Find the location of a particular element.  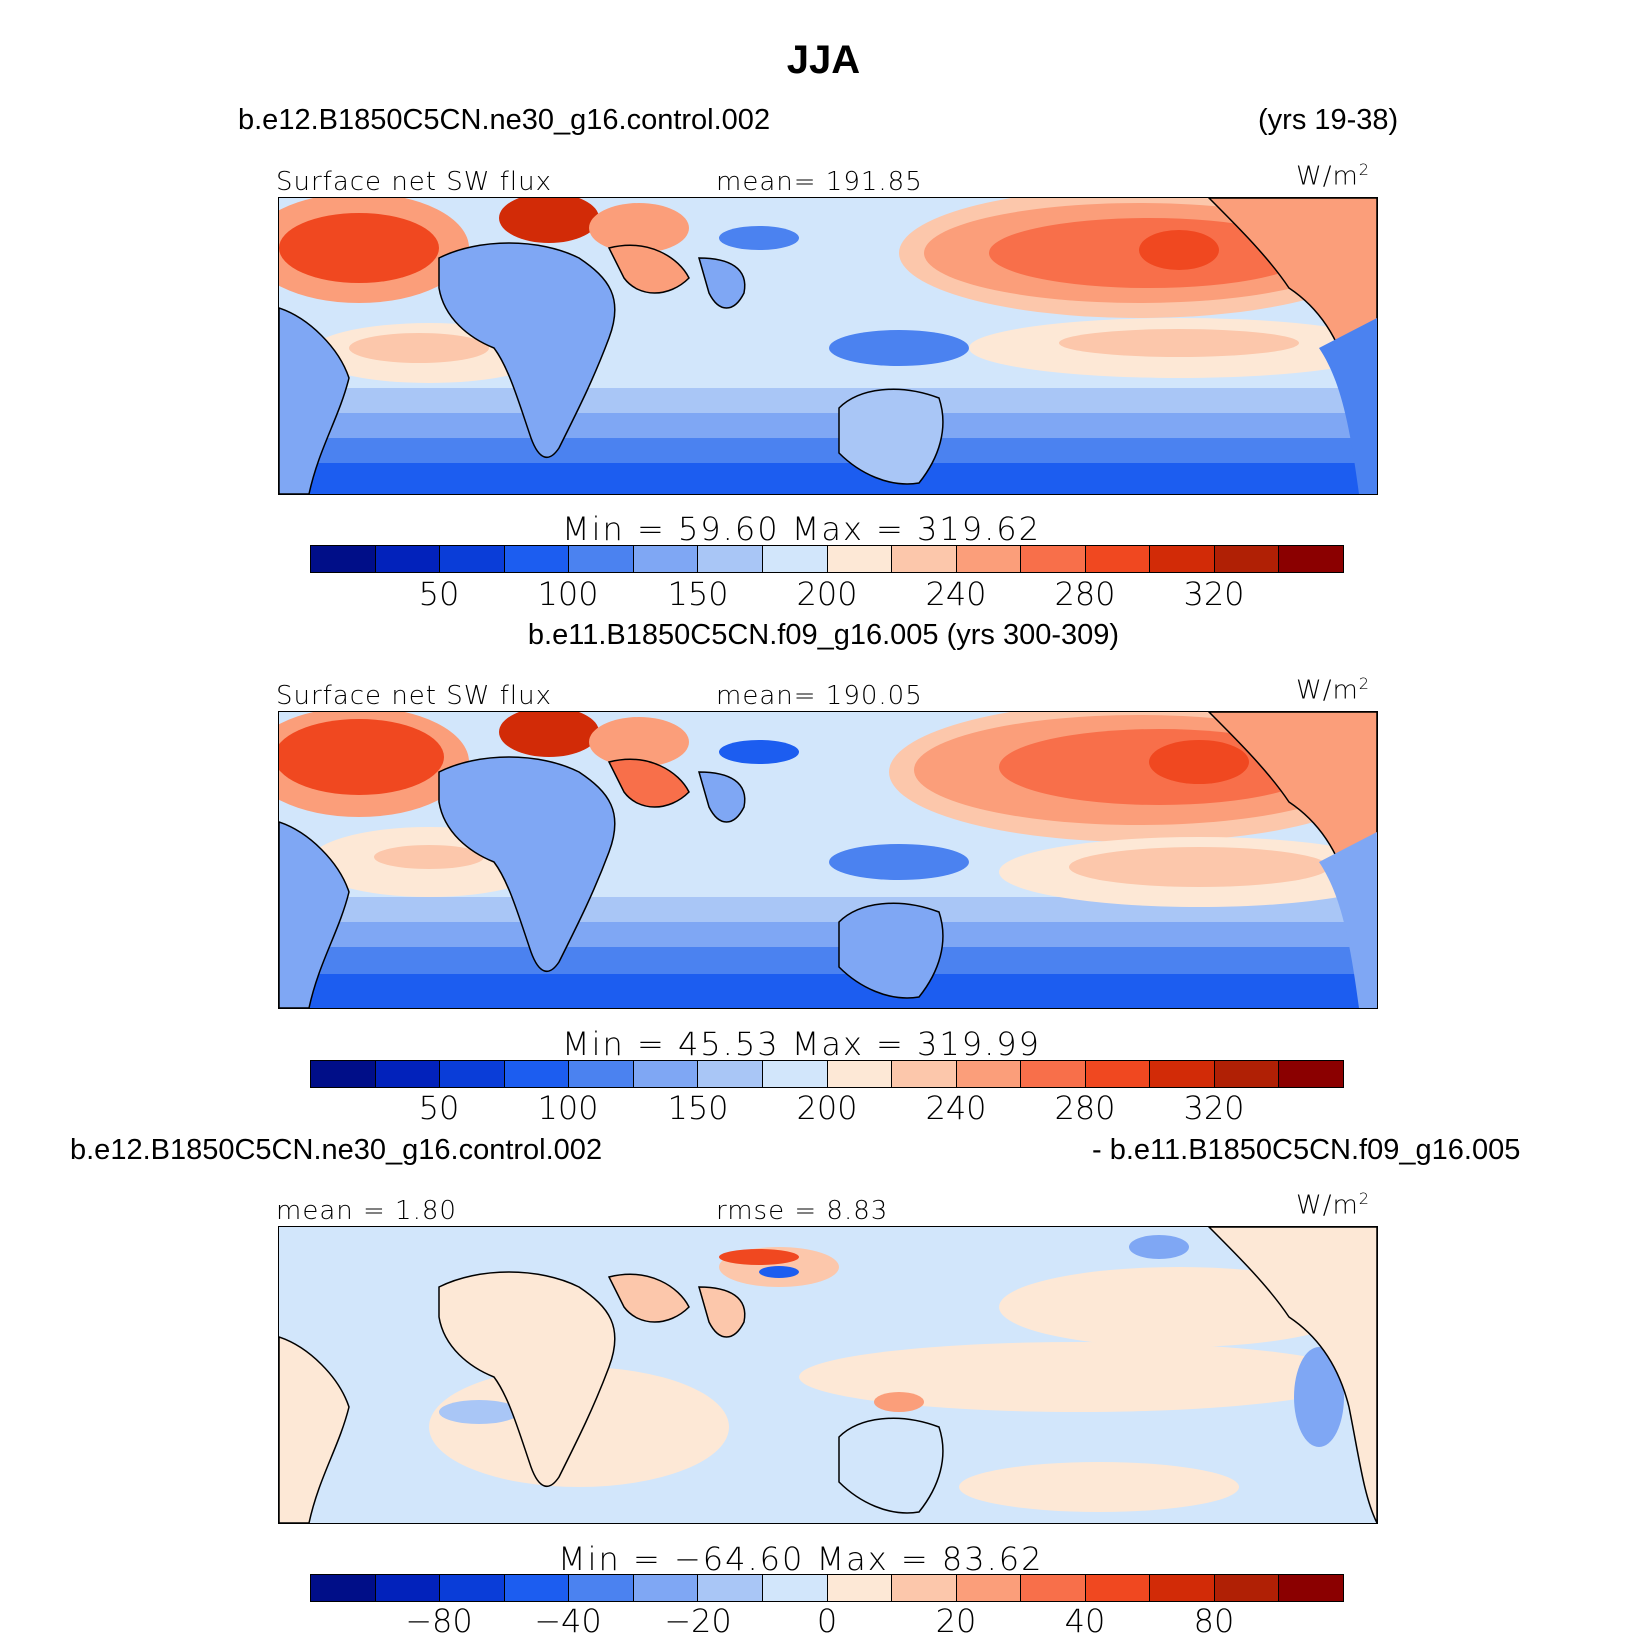

panel3-tick: 0 is located at coordinates (827, 1621).